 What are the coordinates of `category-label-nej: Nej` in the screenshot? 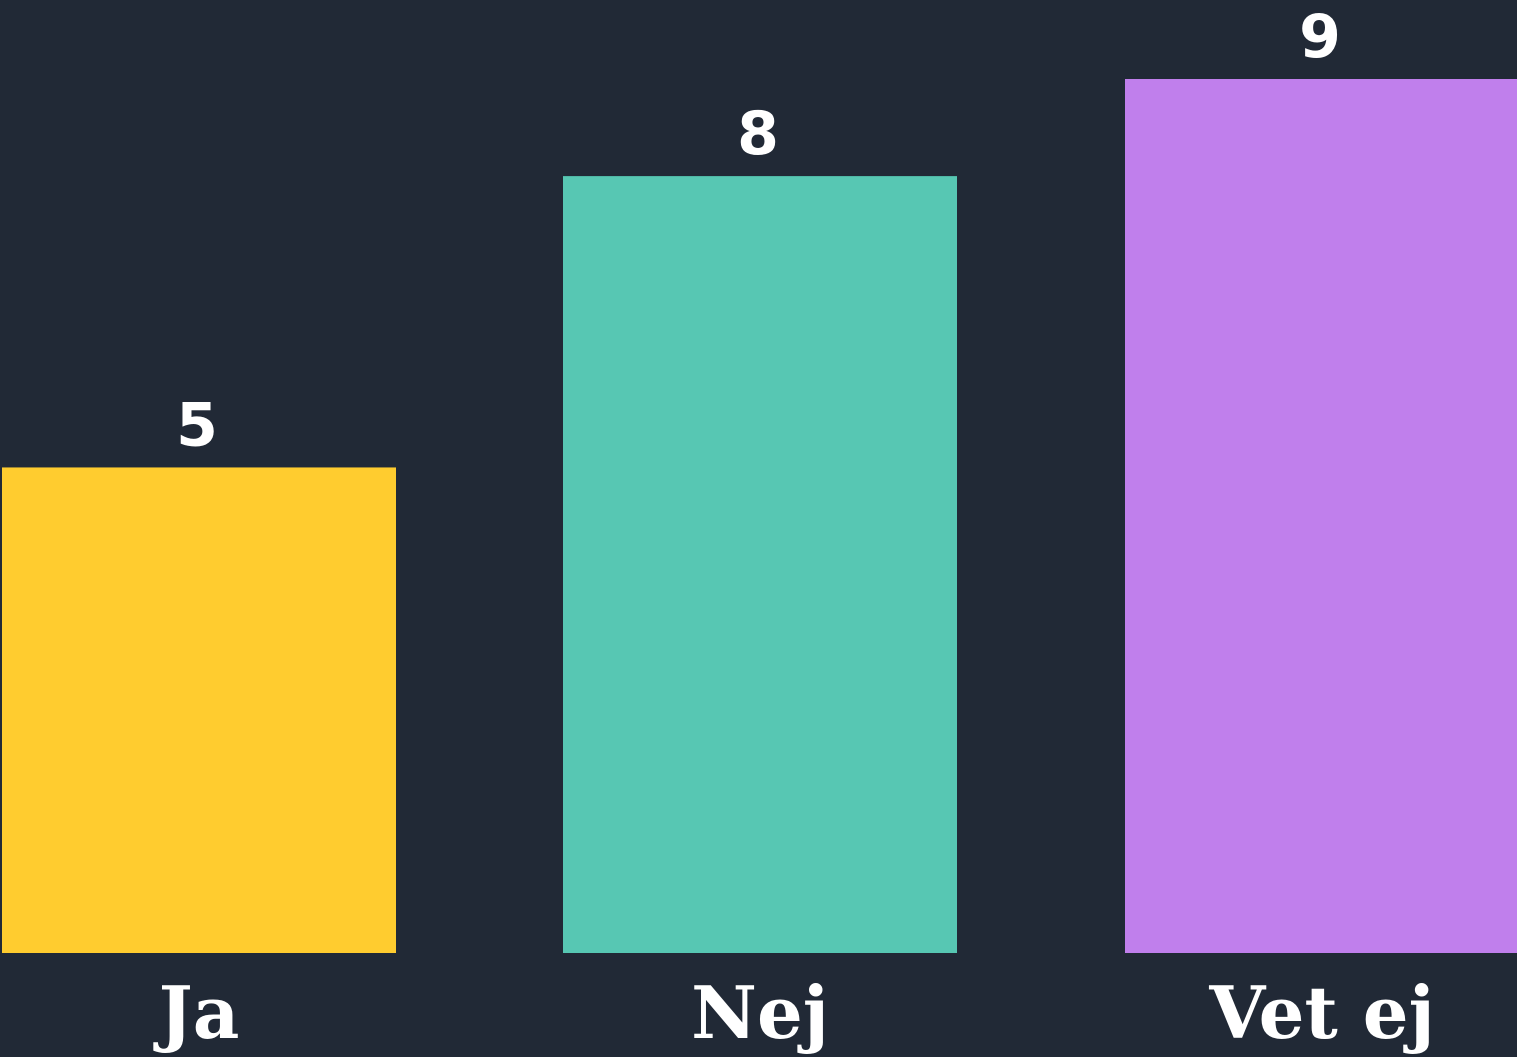 It's located at (760, 1012).